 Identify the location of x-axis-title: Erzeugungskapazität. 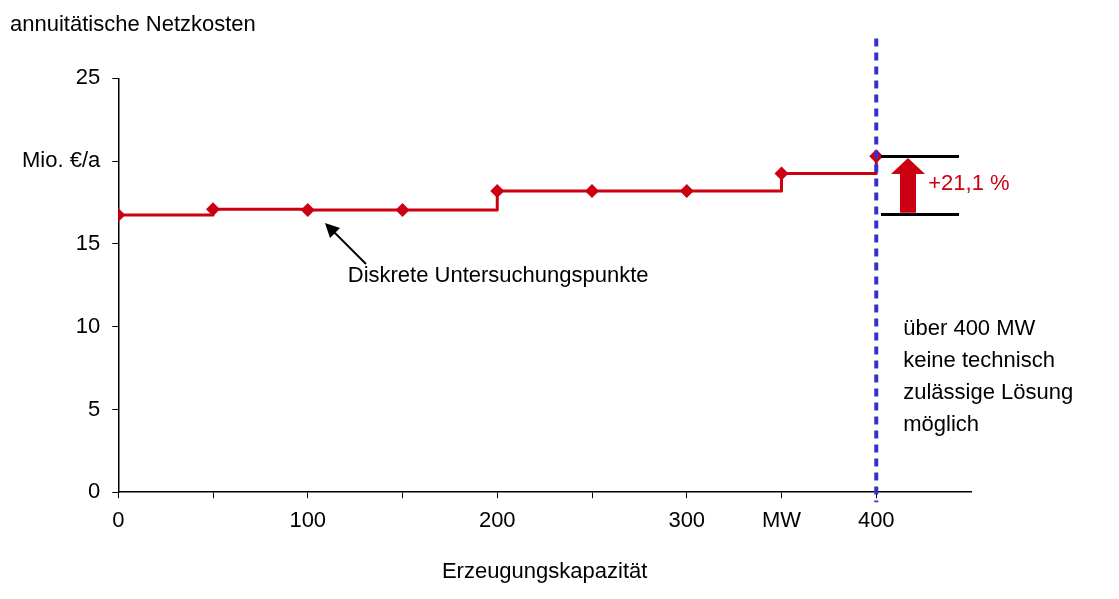
(544, 570).